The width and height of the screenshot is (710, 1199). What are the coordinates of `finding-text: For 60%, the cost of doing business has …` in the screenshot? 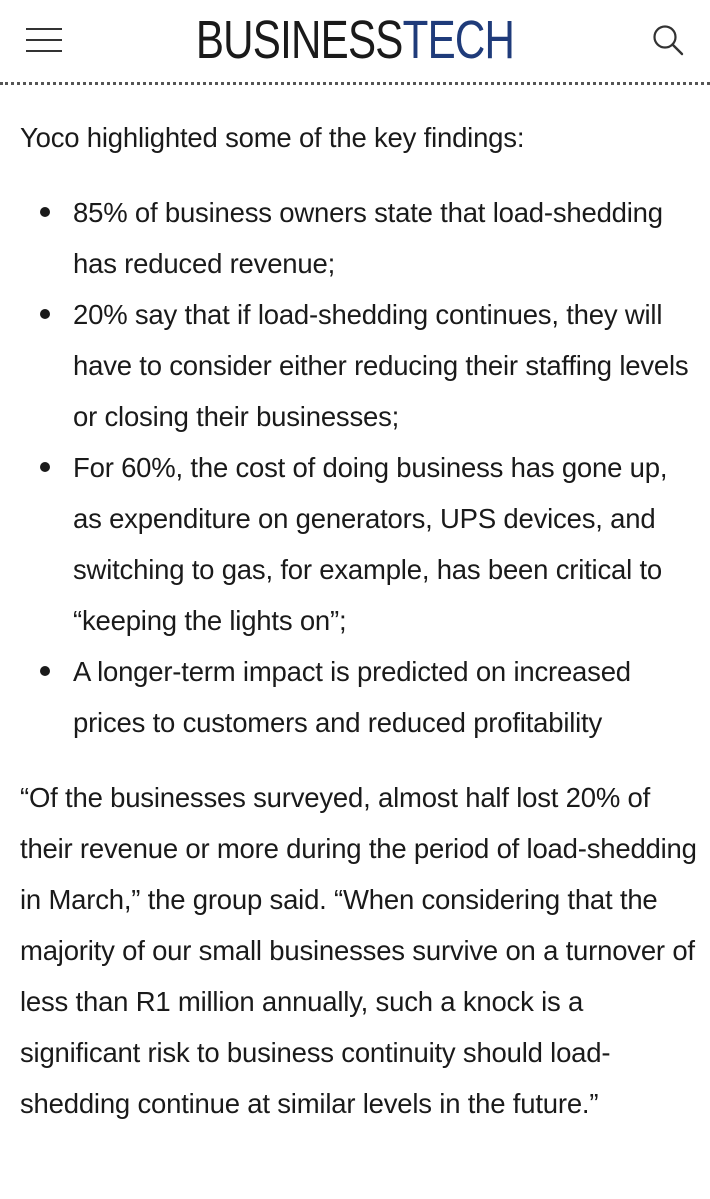 It's located at (370, 544).